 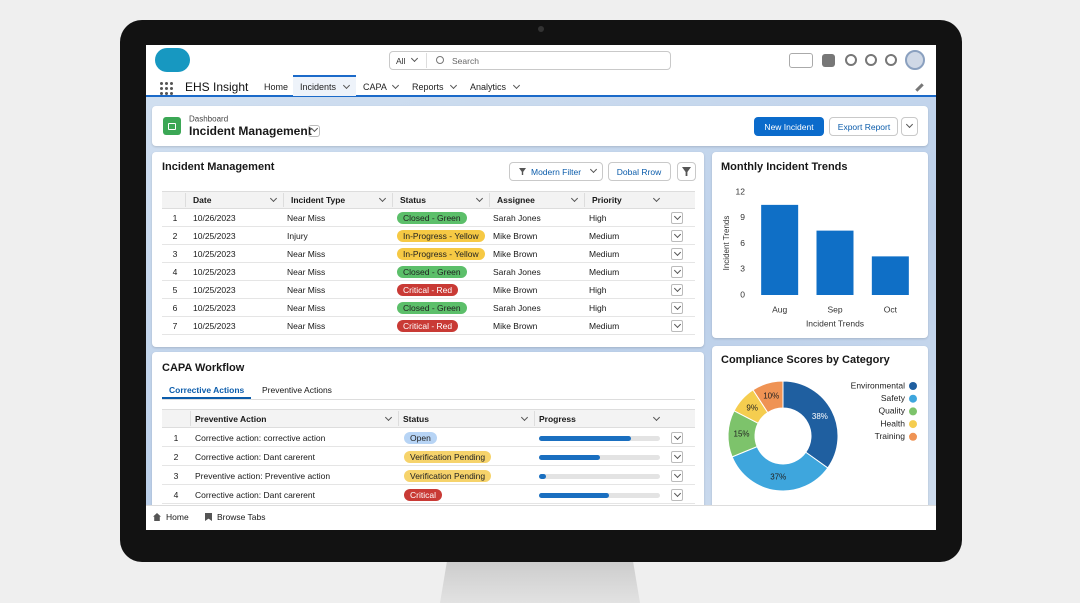 I want to click on secondary-button, so click(x=863, y=126).